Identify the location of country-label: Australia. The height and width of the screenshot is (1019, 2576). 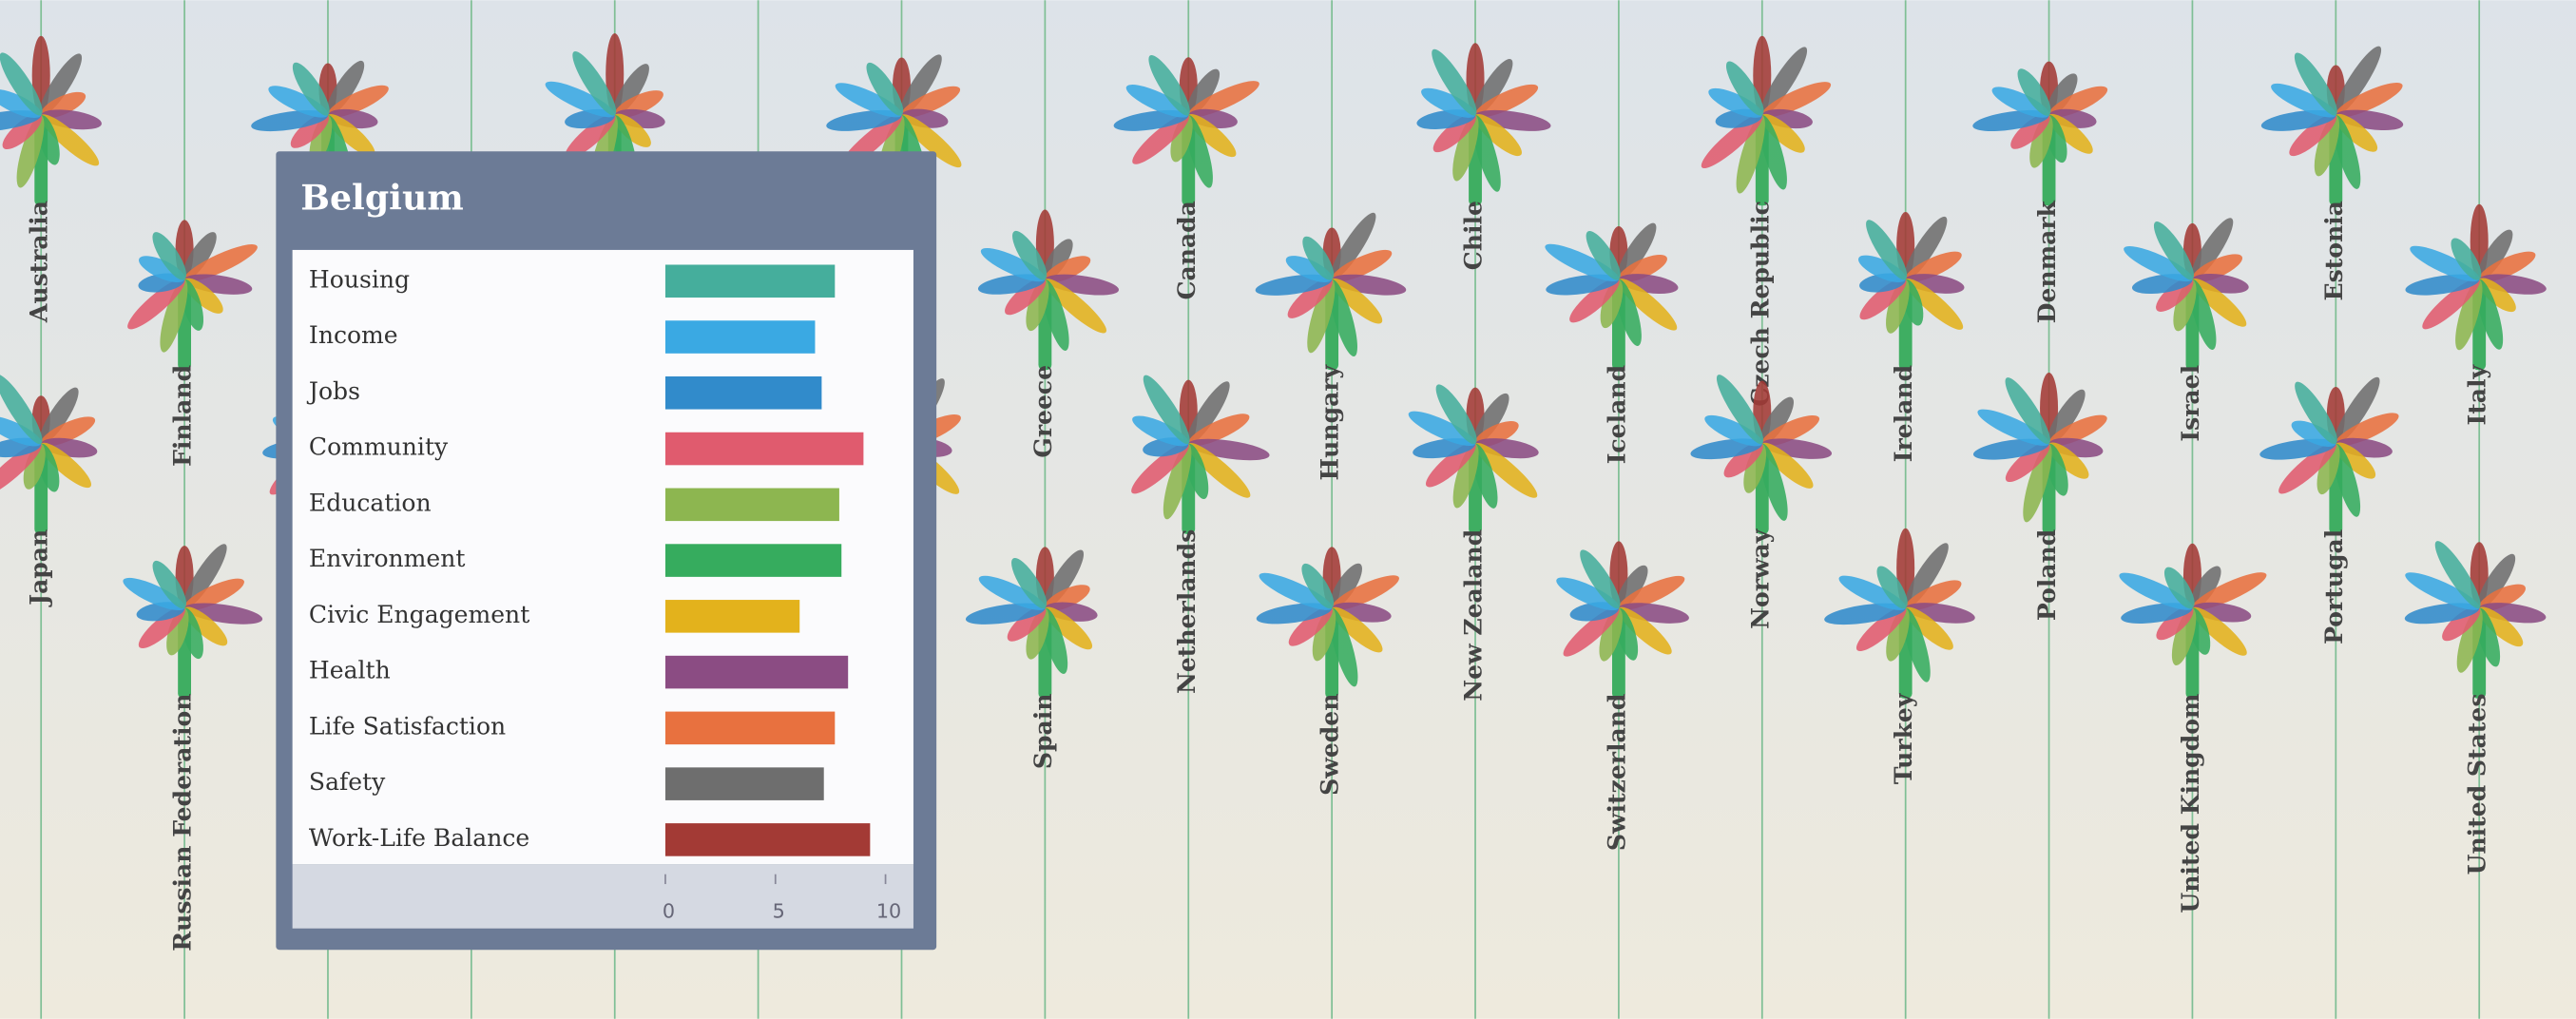
(39, 262).